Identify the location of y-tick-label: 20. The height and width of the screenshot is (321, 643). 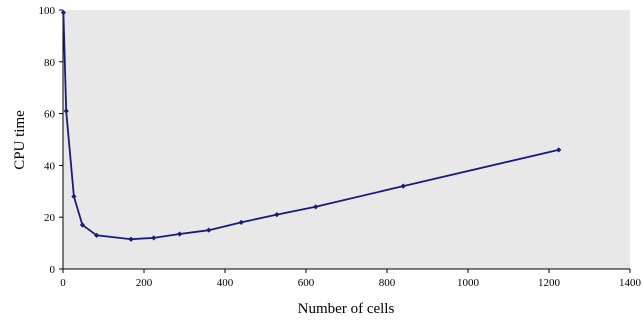
(50, 218).